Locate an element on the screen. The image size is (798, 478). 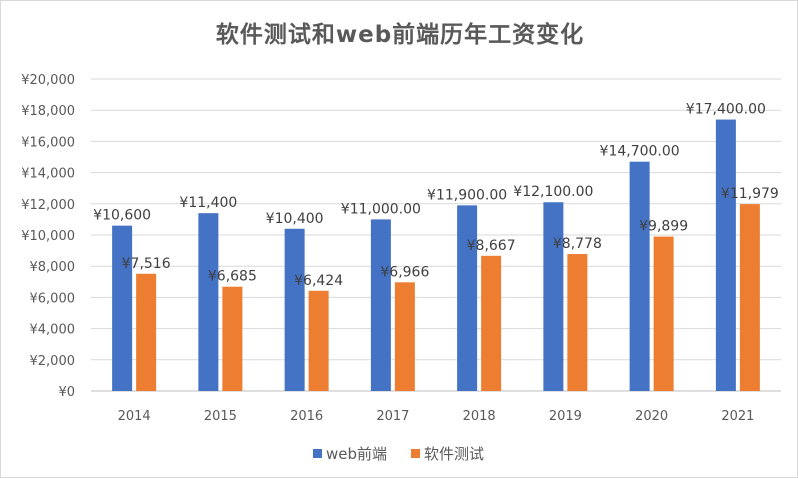
legend-label: web前端 is located at coordinates (356, 454).